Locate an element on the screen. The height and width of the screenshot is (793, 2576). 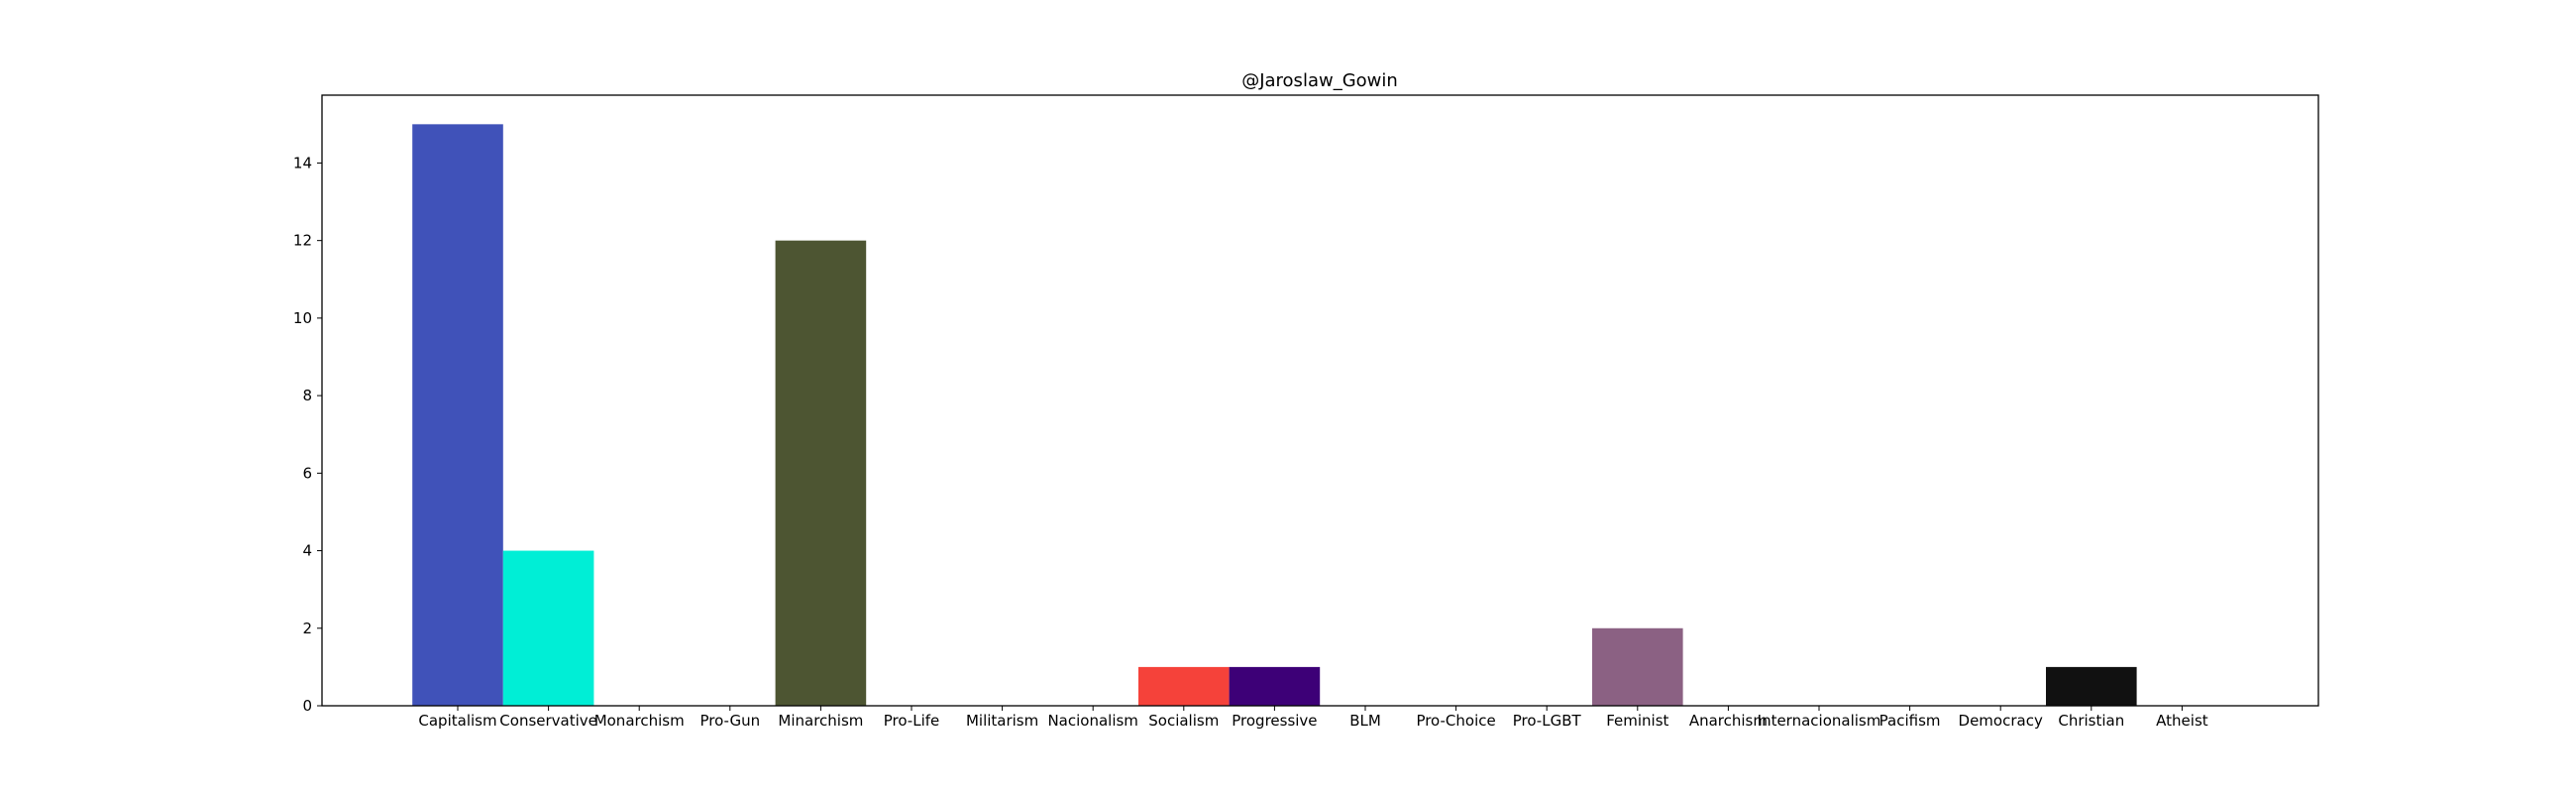
x-tick-label: Internacionalism is located at coordinates (1819, 721).